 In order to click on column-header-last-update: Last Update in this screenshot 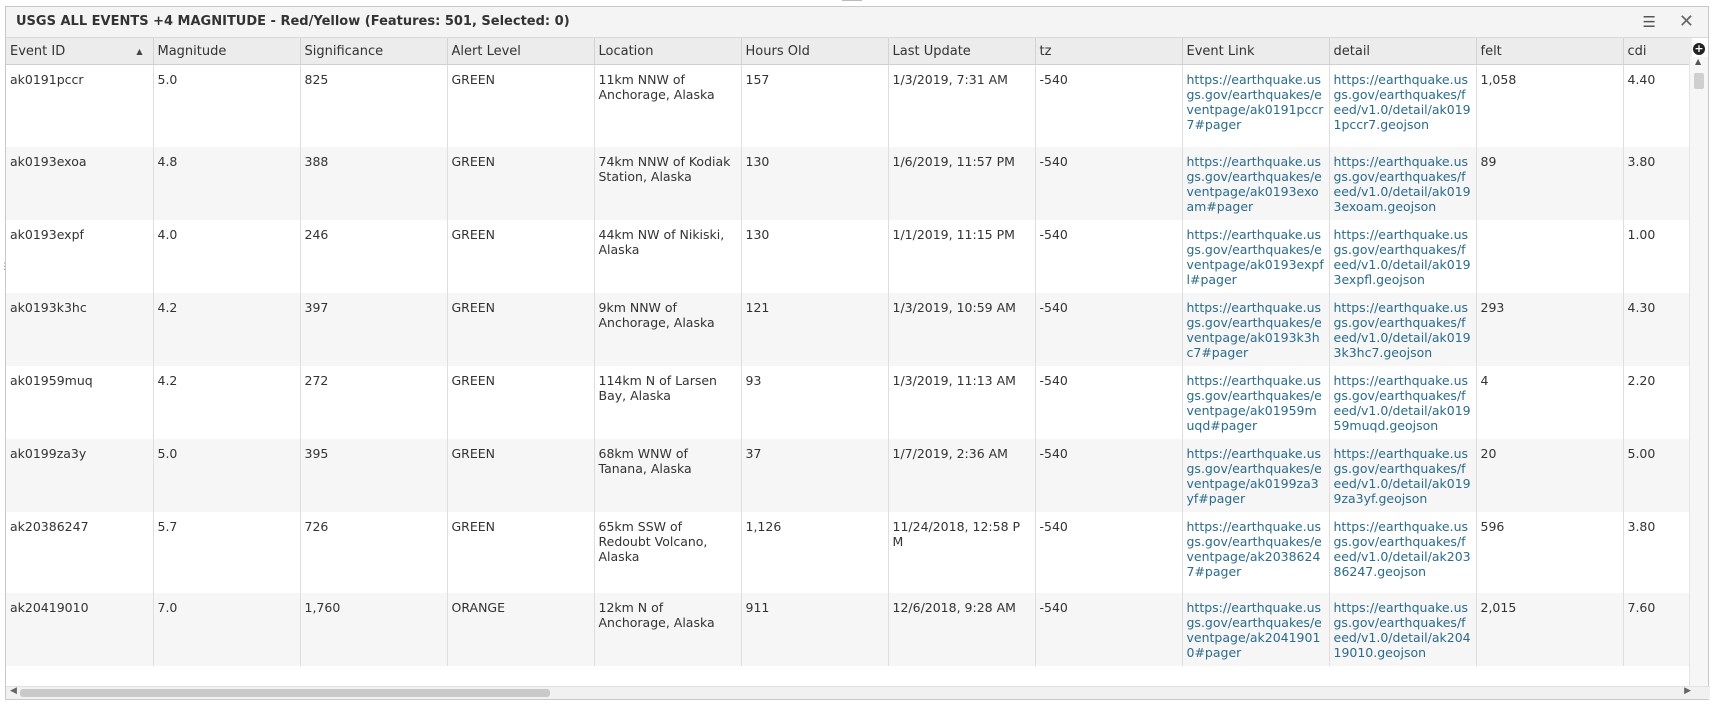, I will do `click(962, 51)`.